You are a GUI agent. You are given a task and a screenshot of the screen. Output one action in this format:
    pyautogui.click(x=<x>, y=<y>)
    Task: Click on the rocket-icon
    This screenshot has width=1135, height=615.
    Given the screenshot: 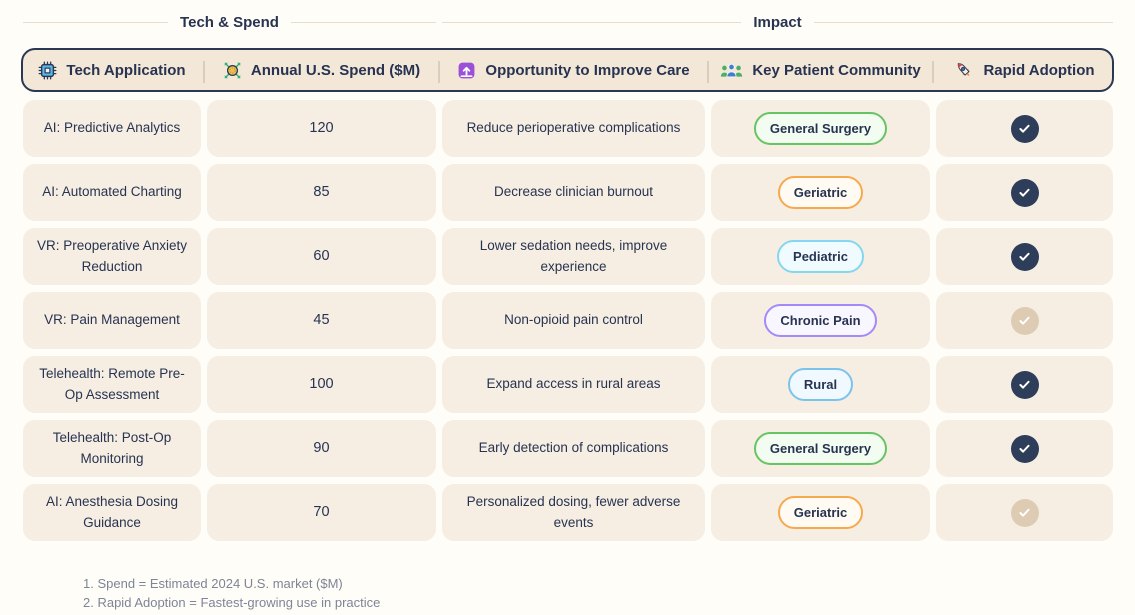 What is the action you would take?
    pyautogui.click(x=964, y=70)
    